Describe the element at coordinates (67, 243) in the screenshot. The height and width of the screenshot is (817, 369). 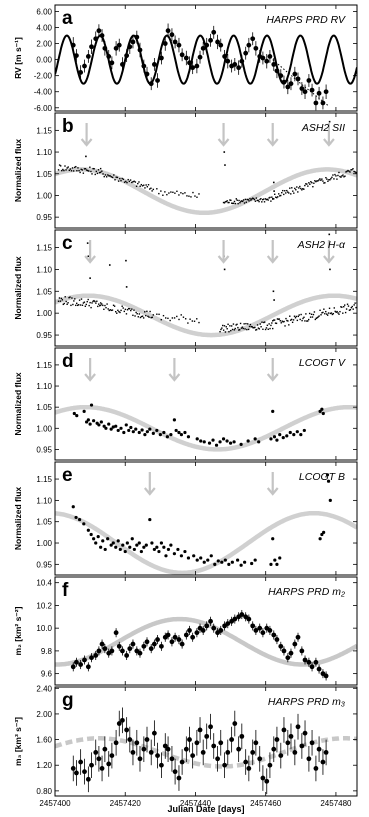
I see `panel-letter: c` at that location.